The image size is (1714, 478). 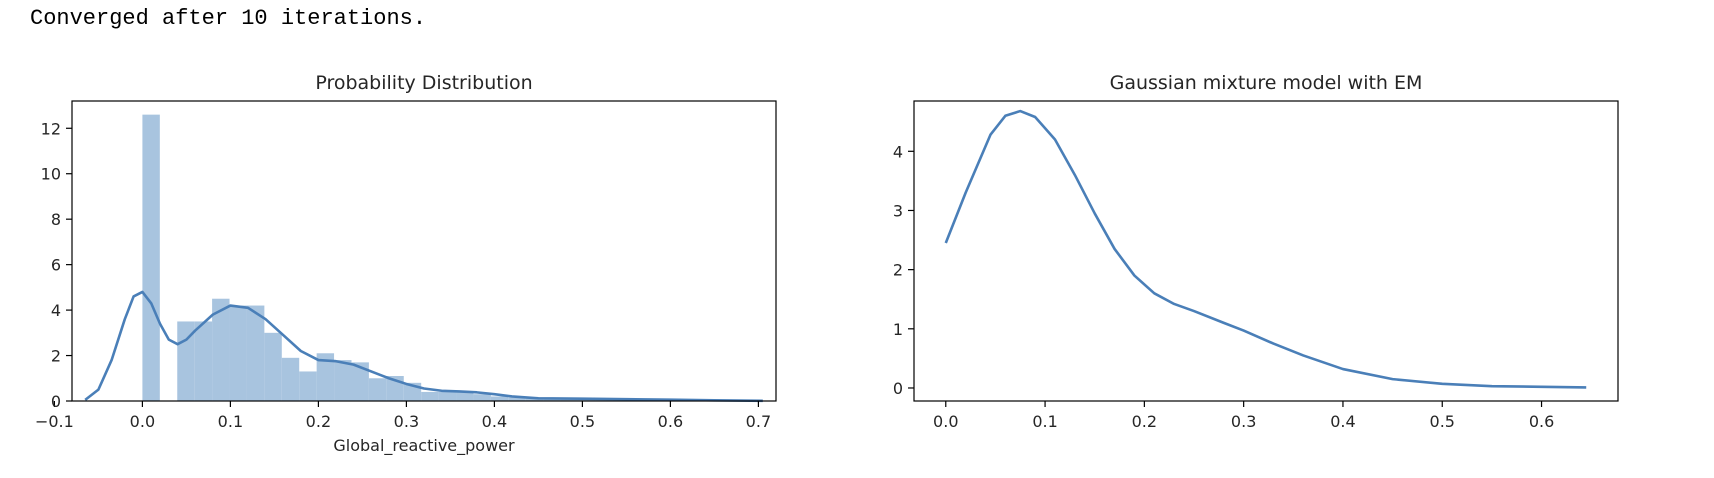 I want to click on chart-title: Gaussian mixture model with EM, so click(x=1266, y=83).